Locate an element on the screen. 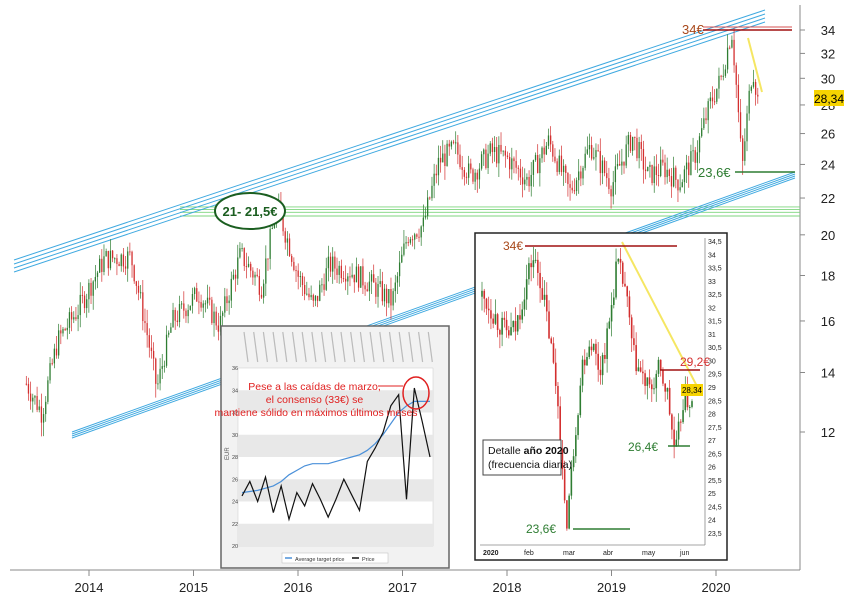 Image resolution: width=849 pixels, height=611 pixels. y-tick-label: 16 is located at coordinates (828, 321).